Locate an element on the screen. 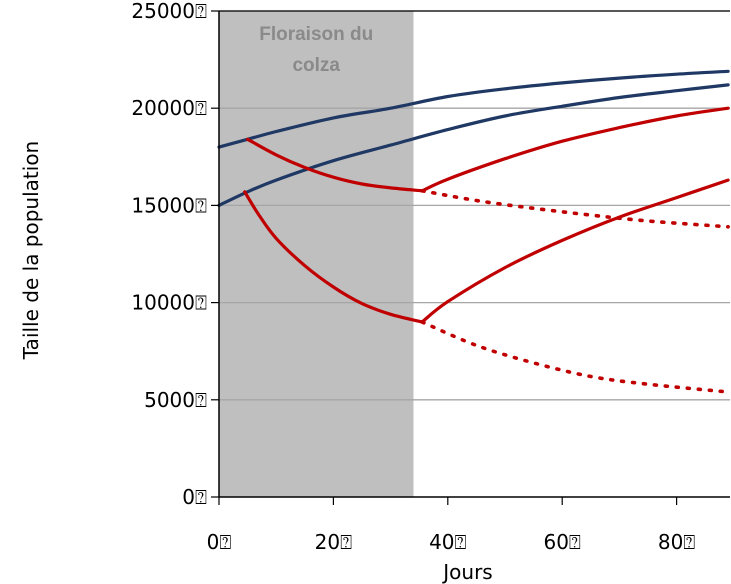  y-tick-label-25000: 25000⍰ is located at coordinates (169, 11).